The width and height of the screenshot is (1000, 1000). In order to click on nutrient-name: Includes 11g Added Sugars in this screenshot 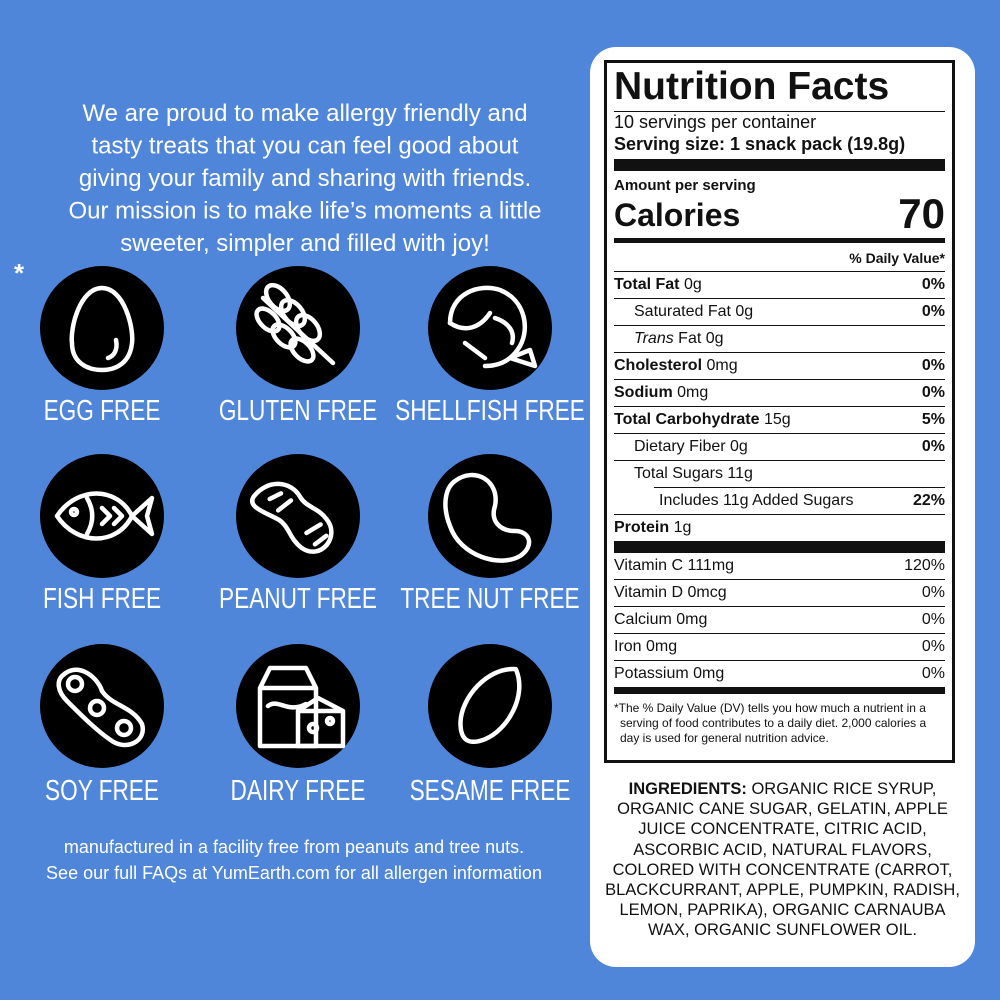, I will do `click(754, 501)`.